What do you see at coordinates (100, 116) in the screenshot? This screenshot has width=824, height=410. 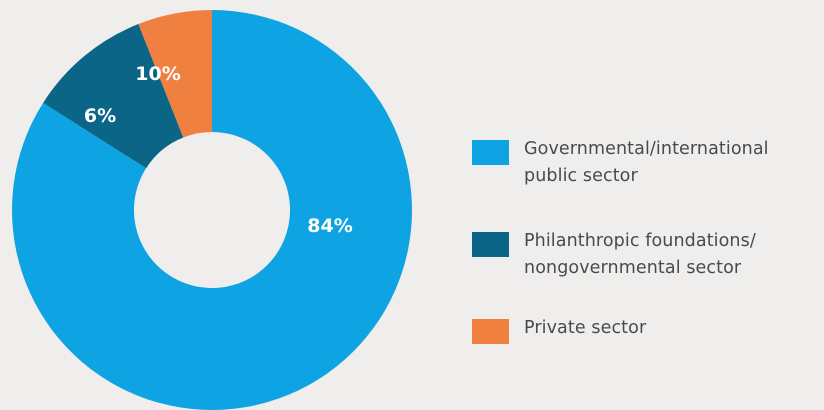 I see `slice-label-private: 6%` at bounding box center [100, 116].